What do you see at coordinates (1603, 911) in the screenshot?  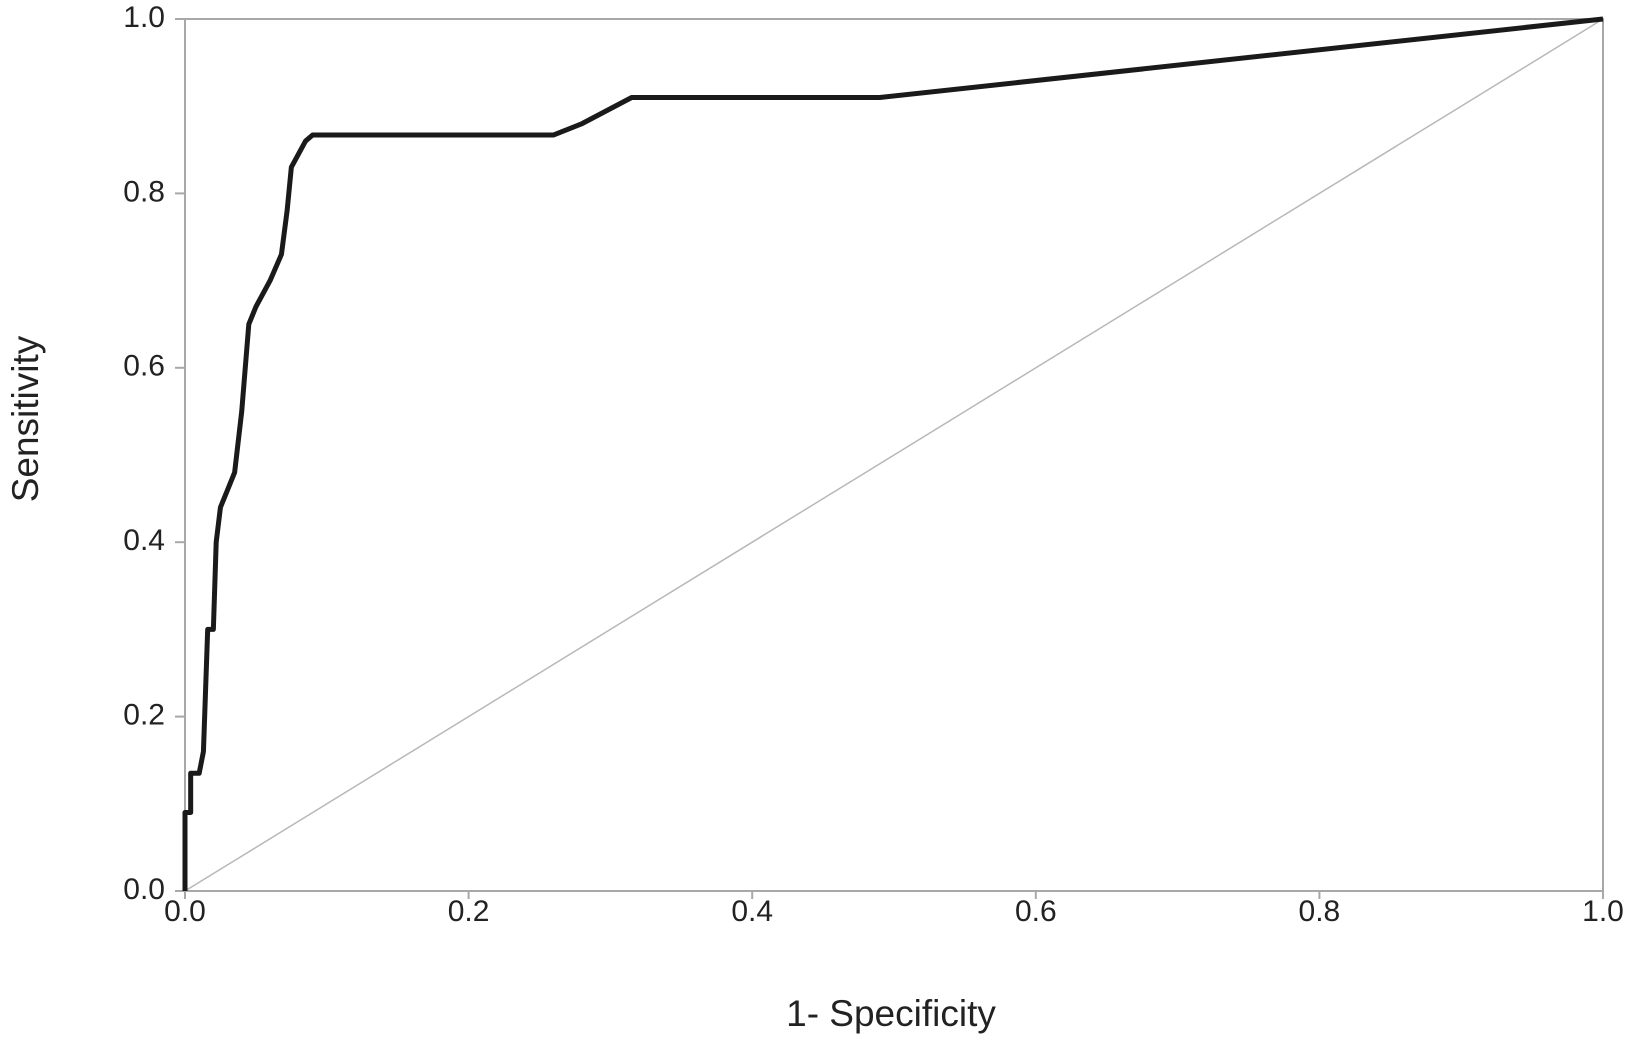 I see `x-tick-label: 1.0` at bounding box center [1603, 911].